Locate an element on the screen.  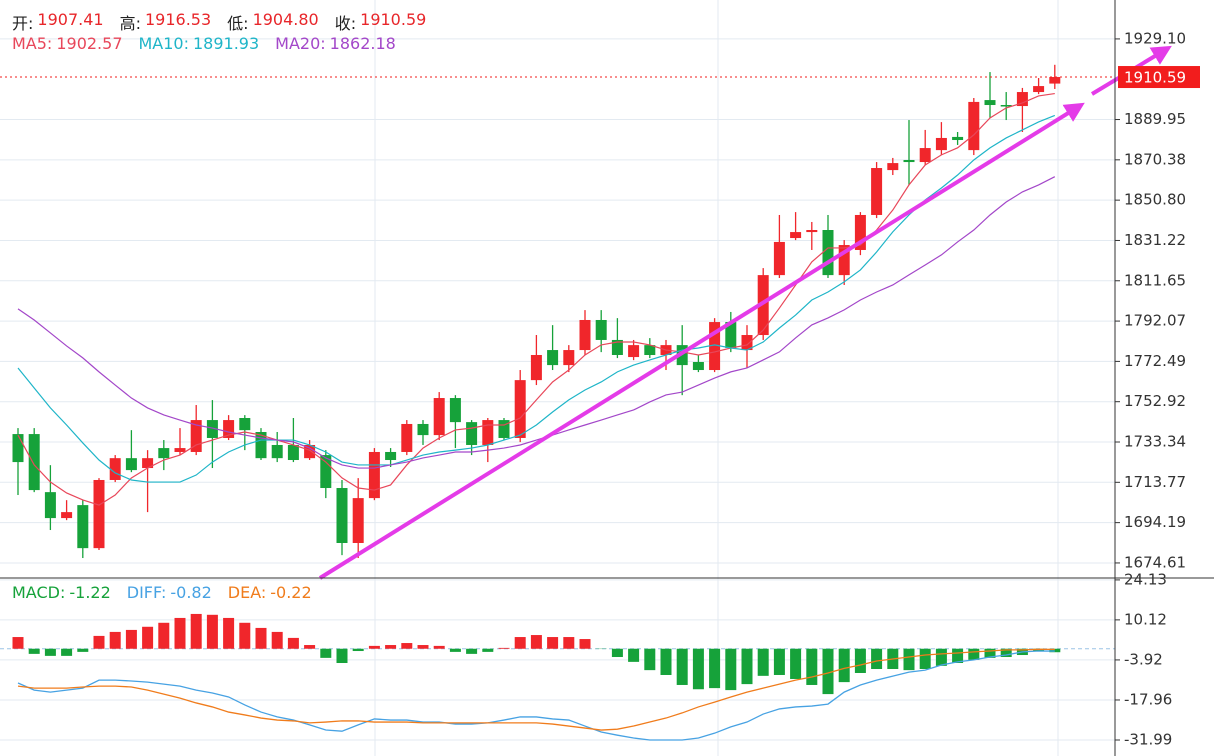
y-tick-label: 1831.22 is located at coordinates (1155, 240).